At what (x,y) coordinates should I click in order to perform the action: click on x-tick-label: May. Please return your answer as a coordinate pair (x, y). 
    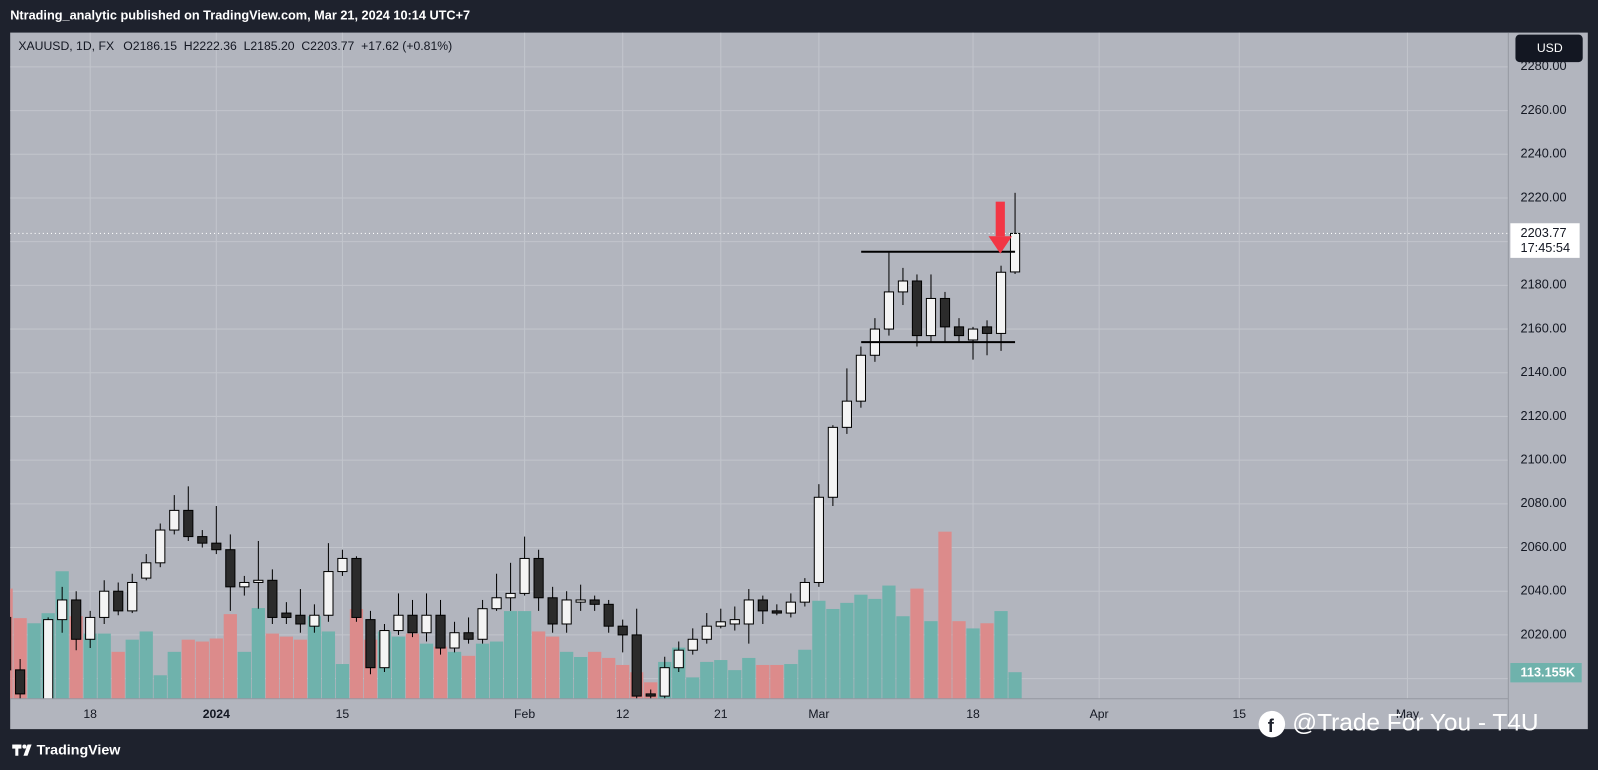
    Looking at the image, I should click on (1408, 714).